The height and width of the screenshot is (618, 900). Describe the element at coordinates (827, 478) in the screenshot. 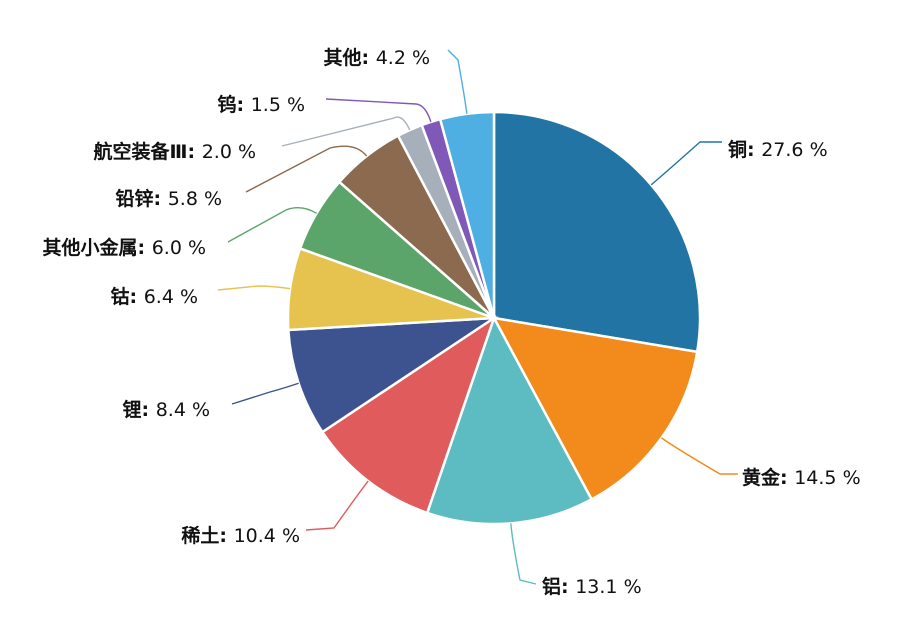

I see `slice-label-value: 14.5 %` at that location.